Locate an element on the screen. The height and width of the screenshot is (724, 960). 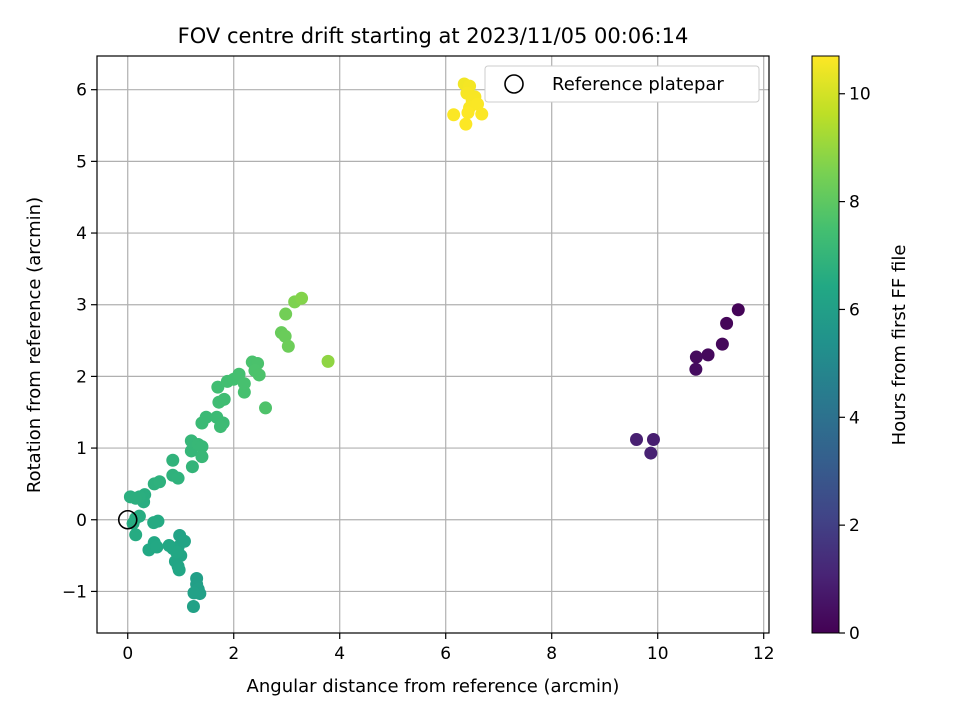
x-axis-label: Angular distance from reference (arcmin) is located at coordinates (433, 686).